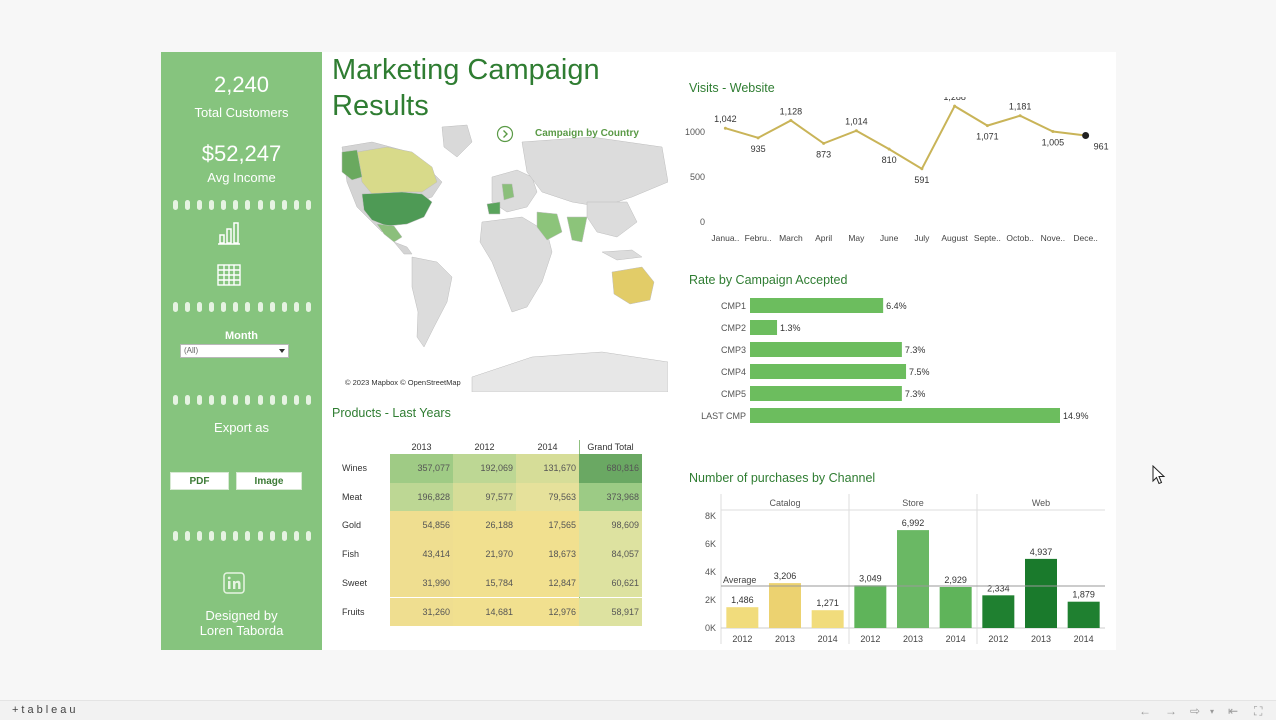 This screenshot has width=1276, height=720. Describe the element at coordinates (484, 554) in the screenshot. I see `heatmap-cell: 21,970` at that location.